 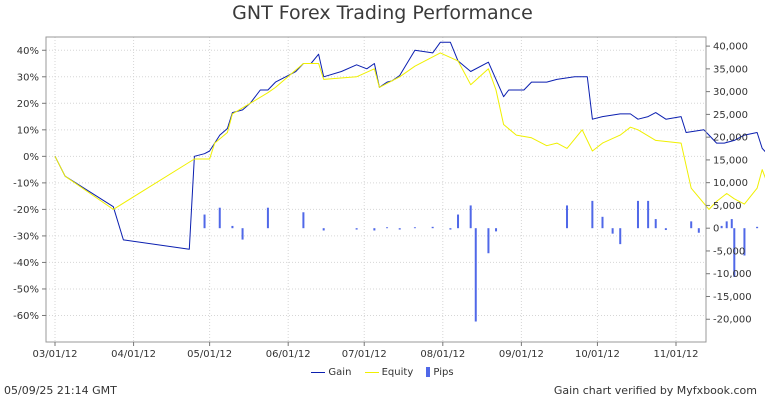 I want to click on y-left-tick-label: -10%, so click(x=26, y=183).